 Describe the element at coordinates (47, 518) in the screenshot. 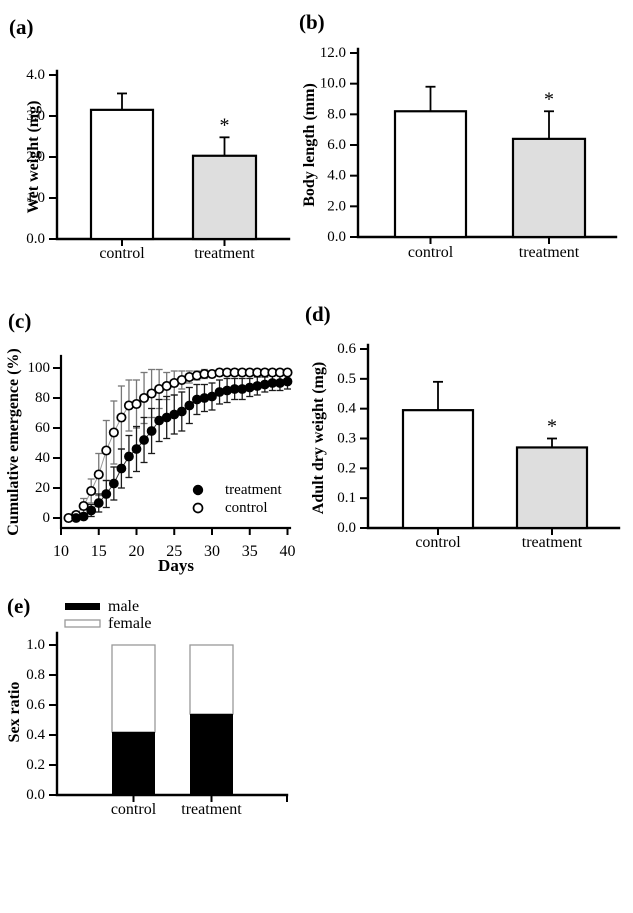

I see `y-tick-label: 0` at that location.